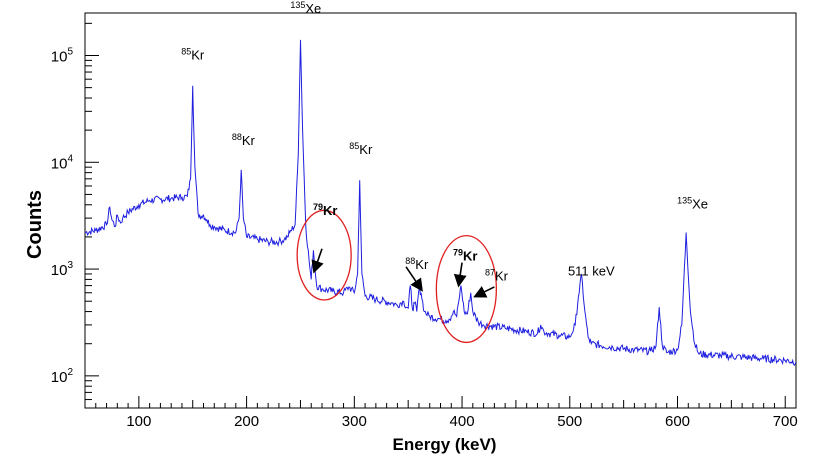 This screenshot has height=460, width=817. Describe the element at coordinates (591, 271) in the screenshot. I see `peak-label: 511 keV` at that location.